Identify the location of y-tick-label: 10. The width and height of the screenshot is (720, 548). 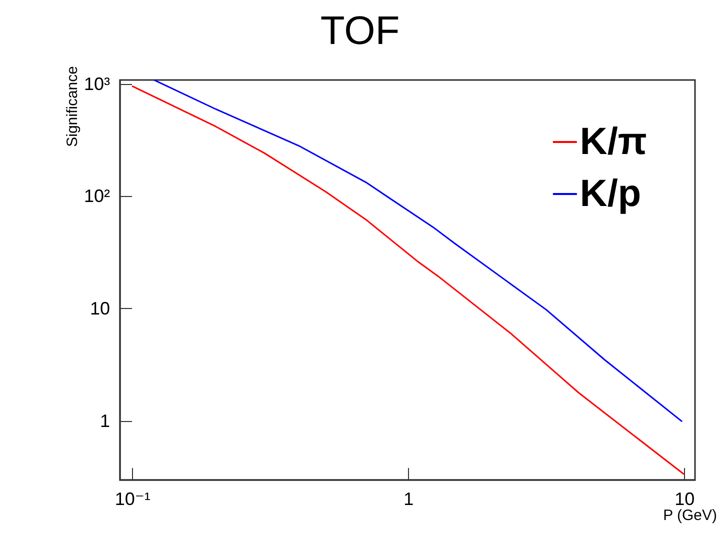
(100, 308).